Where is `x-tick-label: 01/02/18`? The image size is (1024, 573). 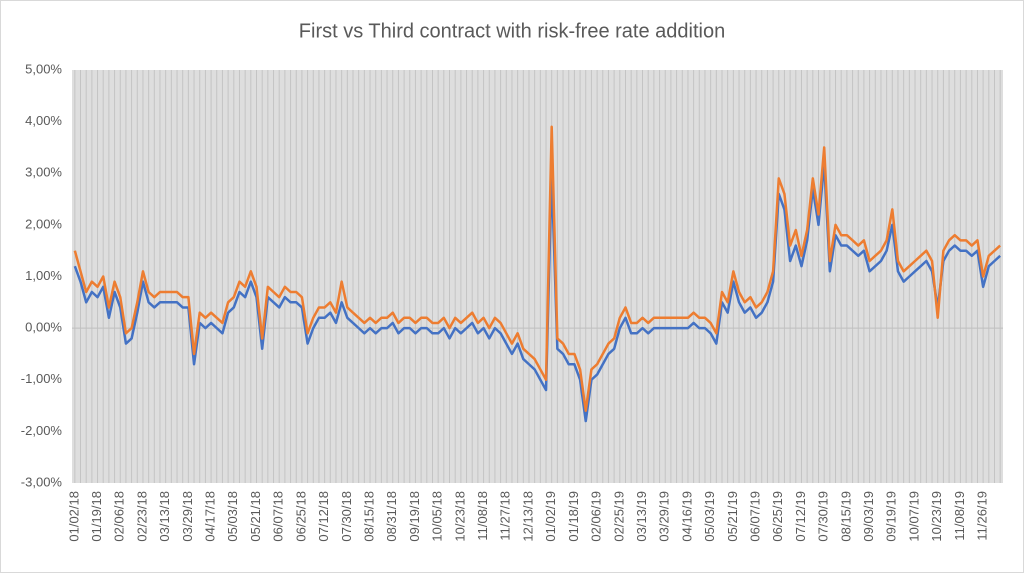
x-tick-label: 01/02/18 is located at coordinates (73, 516).